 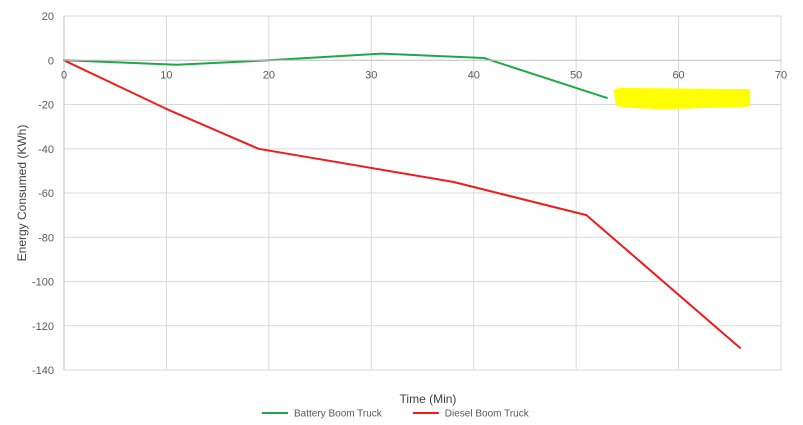 I want to click on y-tick-label: -60, so click(x=46, y=194).